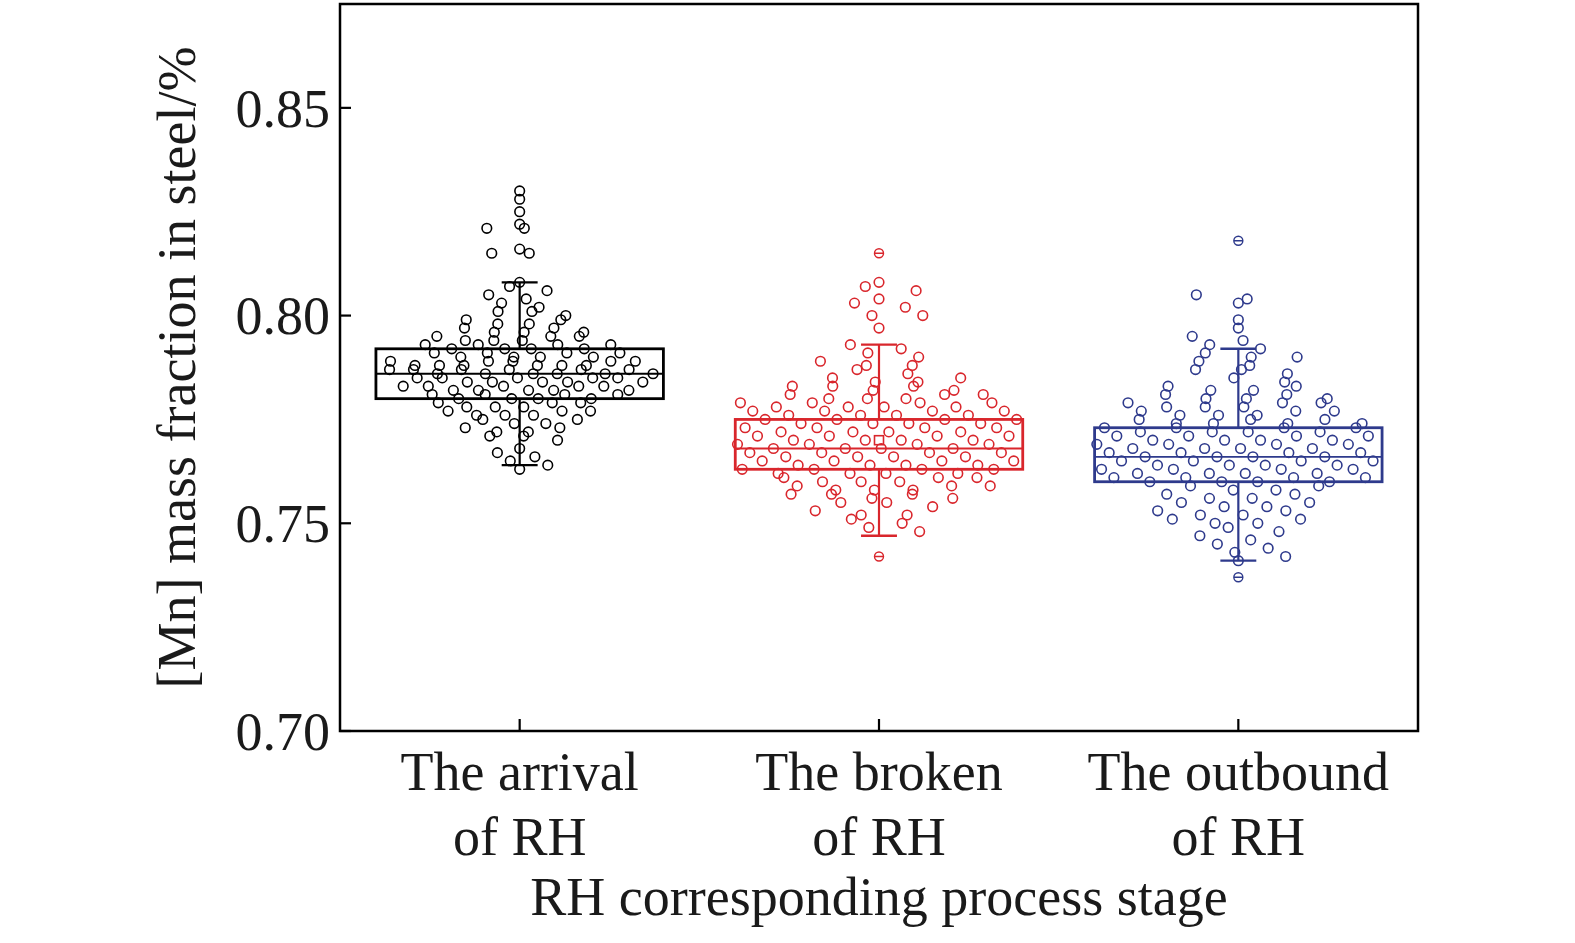 The height and width of the screenshot is (943, 1575). I want to click on y-tick-label: 0.80, so click(282, 316).